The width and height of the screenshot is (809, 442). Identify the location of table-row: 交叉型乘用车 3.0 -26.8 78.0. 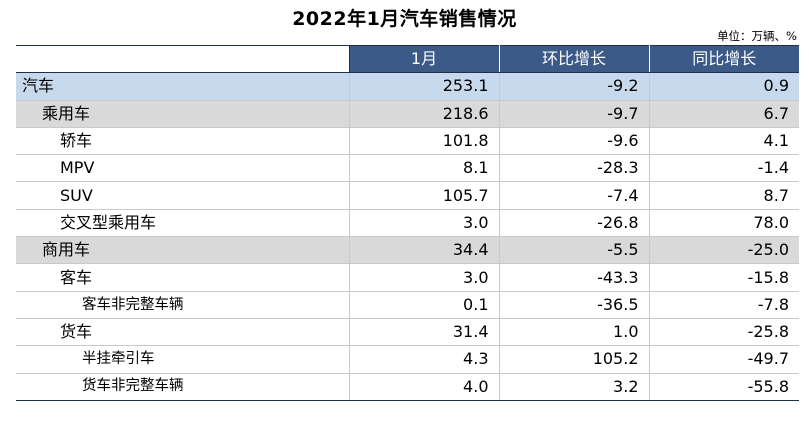
(407, 223).